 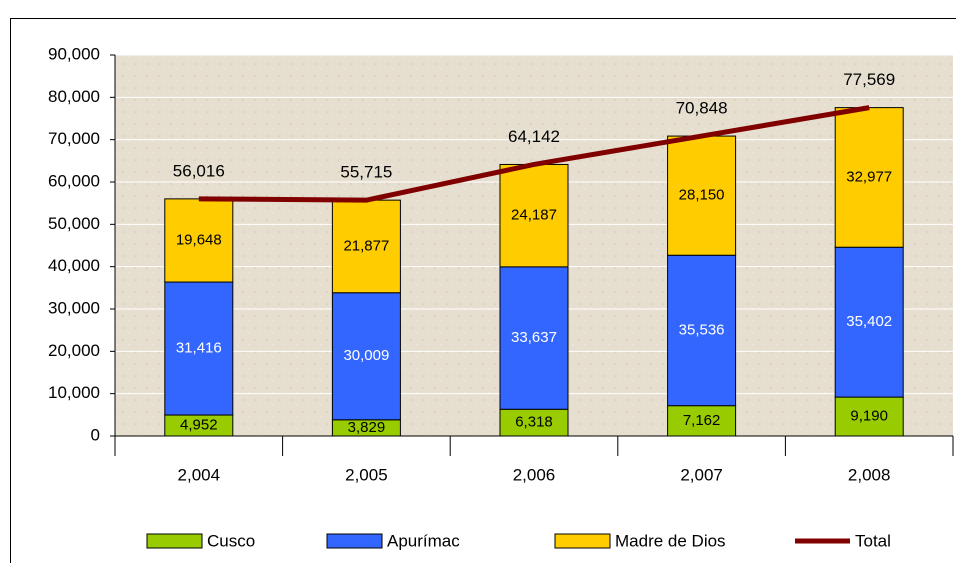 I want to click on data-label: 24,187, so click(x=534, y=215).